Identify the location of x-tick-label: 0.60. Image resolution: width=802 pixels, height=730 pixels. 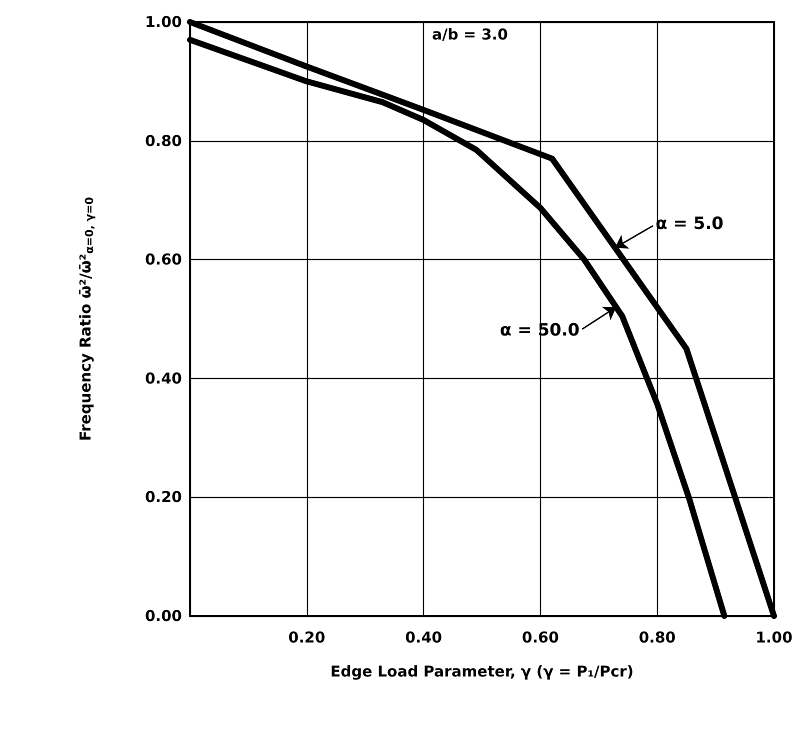
(540, 637).